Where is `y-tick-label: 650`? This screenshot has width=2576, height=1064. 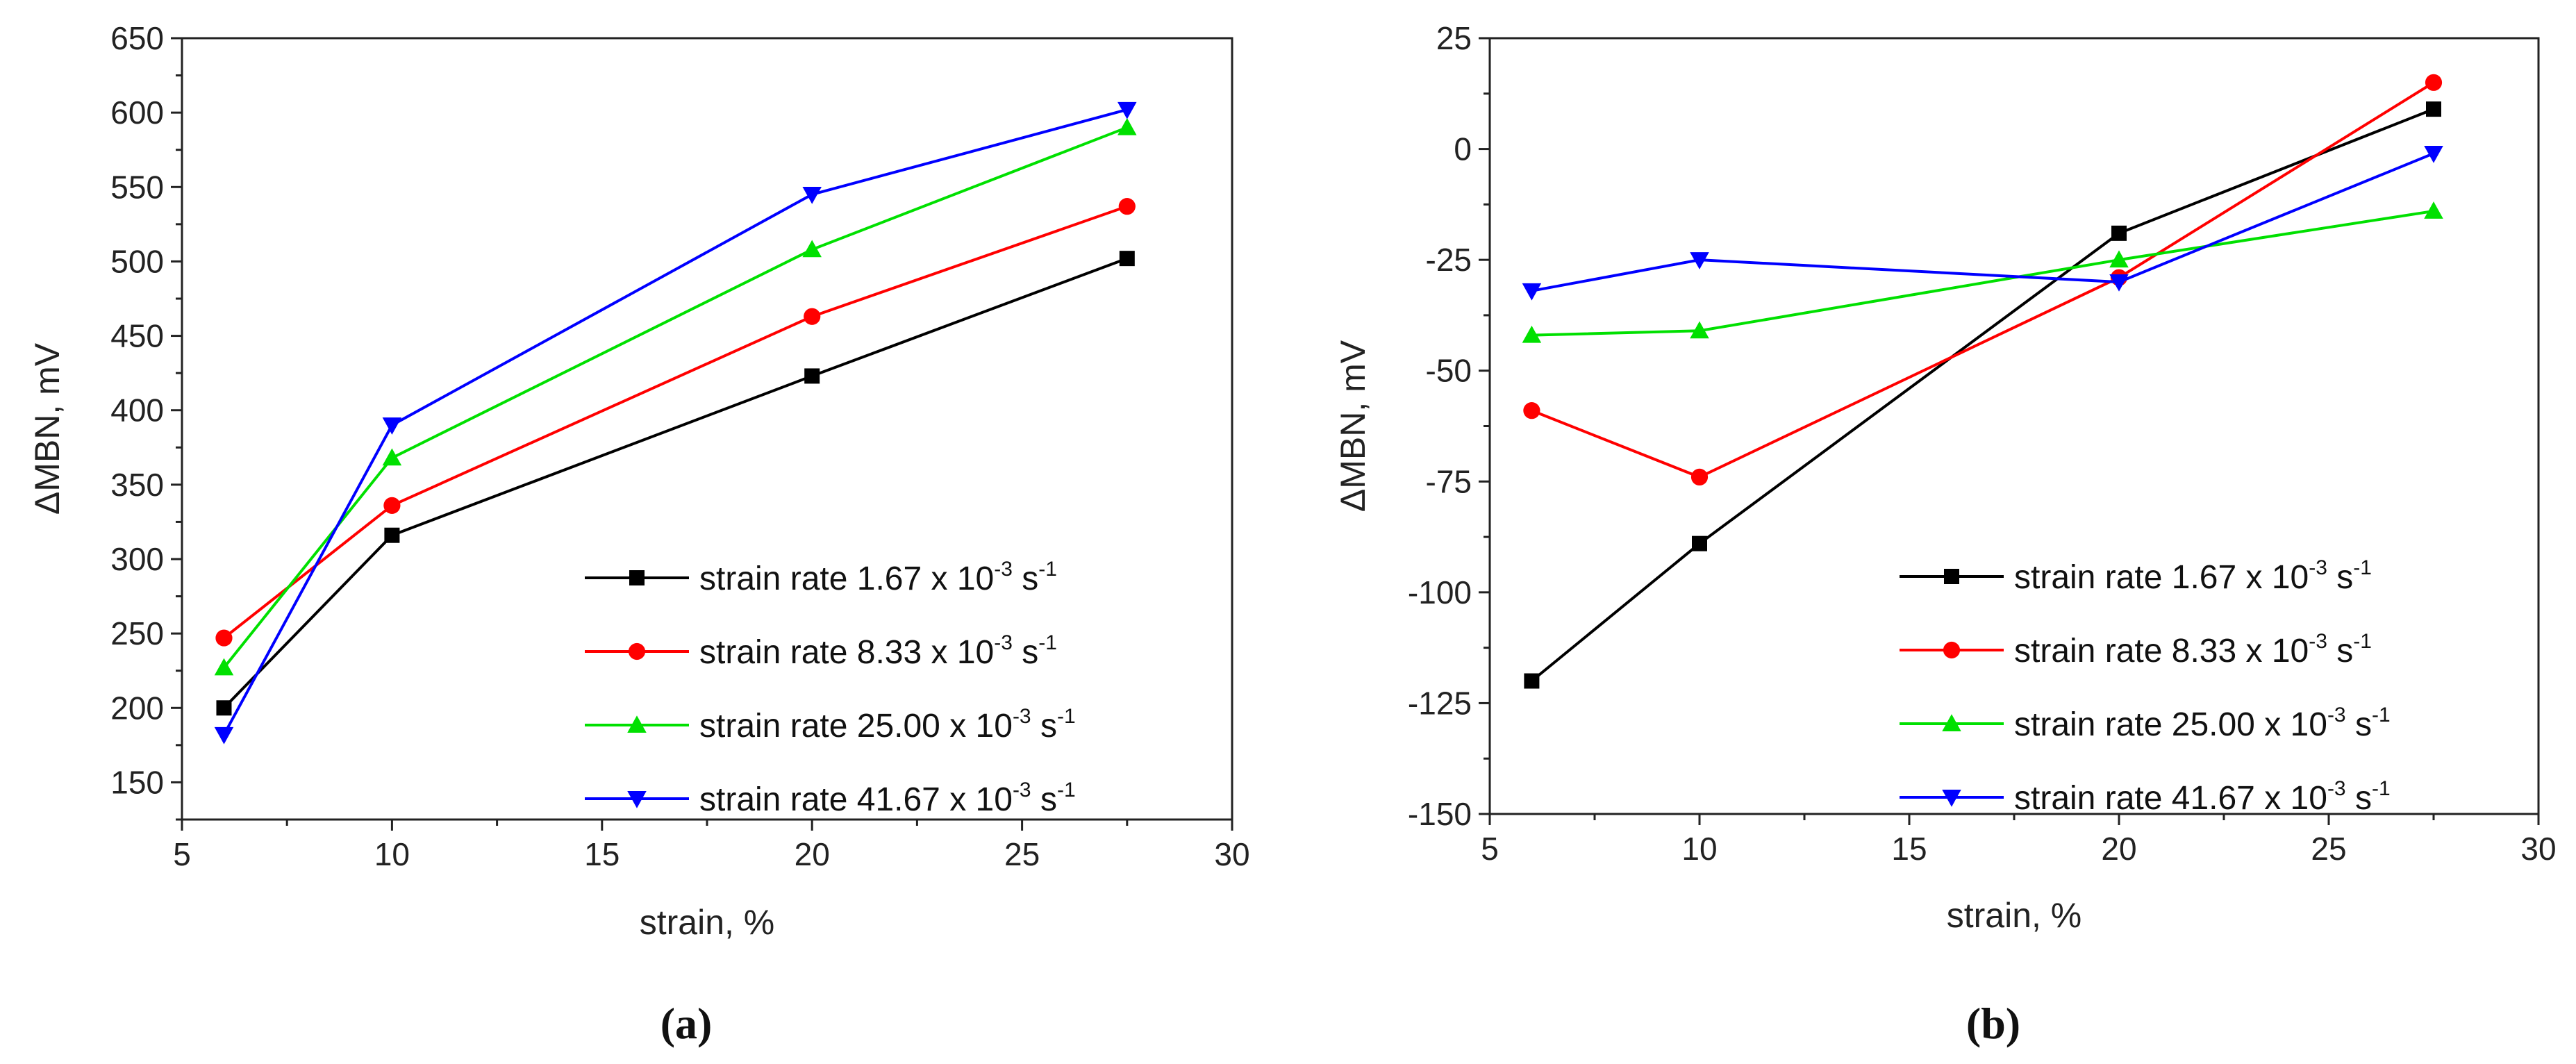
y-tick-label: 650 is located at coordinates (137, 38).